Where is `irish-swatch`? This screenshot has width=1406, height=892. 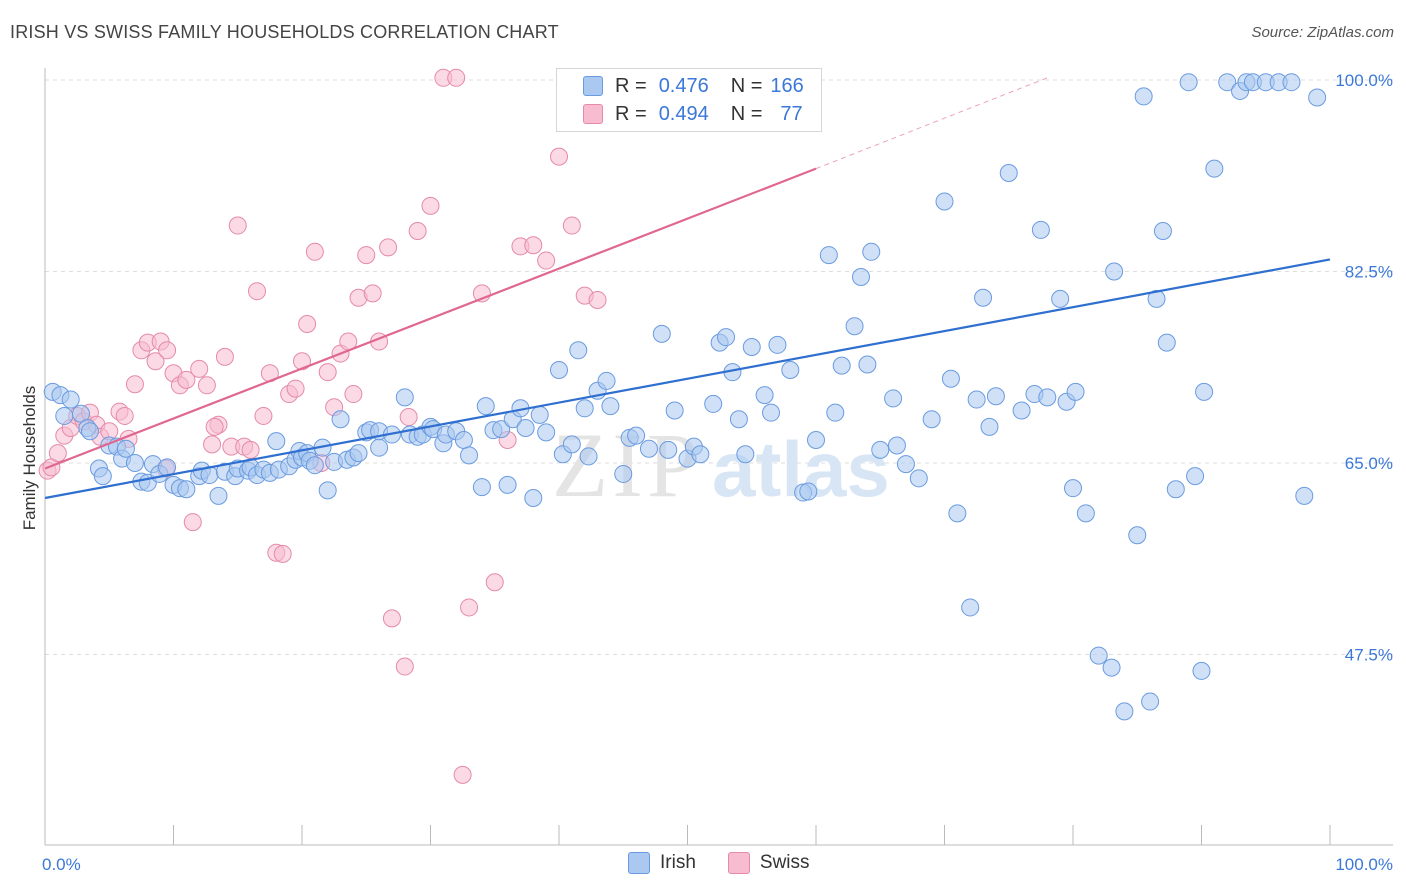
irish-swatch is located at coordinates (593, 86).